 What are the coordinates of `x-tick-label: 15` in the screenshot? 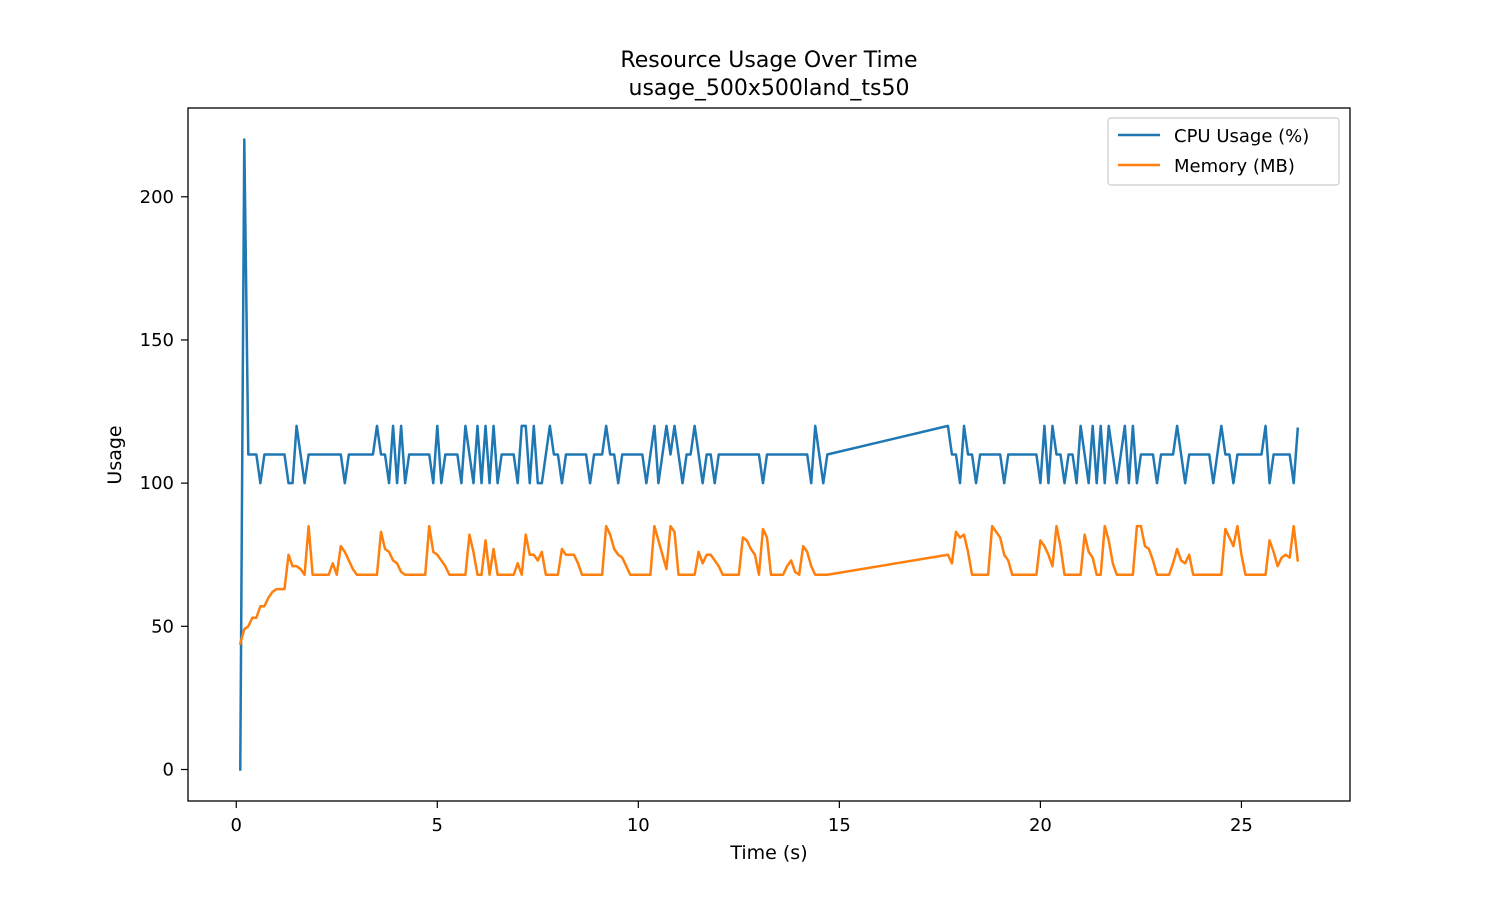 It's located at (839, 825).